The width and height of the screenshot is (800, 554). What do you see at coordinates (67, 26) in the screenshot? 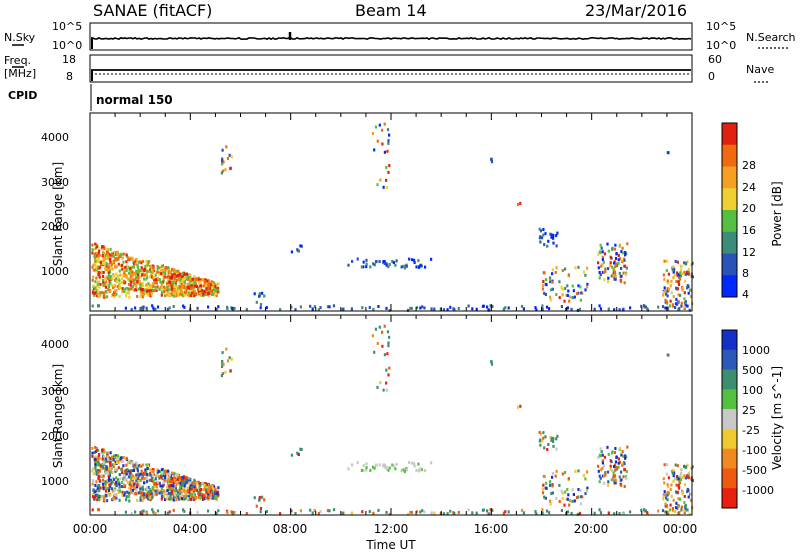
I see `noise-tick-left-top: 10^5` at bounding box center [67, 26].